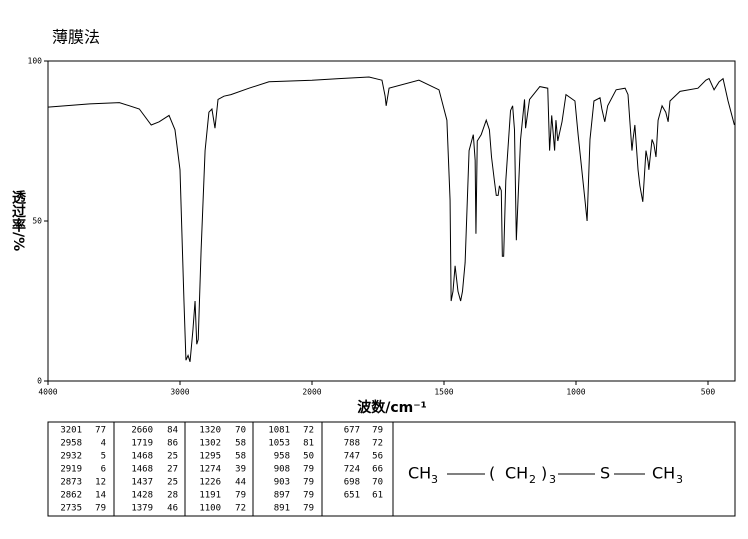 The width and height of the screenshot is (748, 539). I want to click on peak-wavenumber: 1100, so click(210, 509).